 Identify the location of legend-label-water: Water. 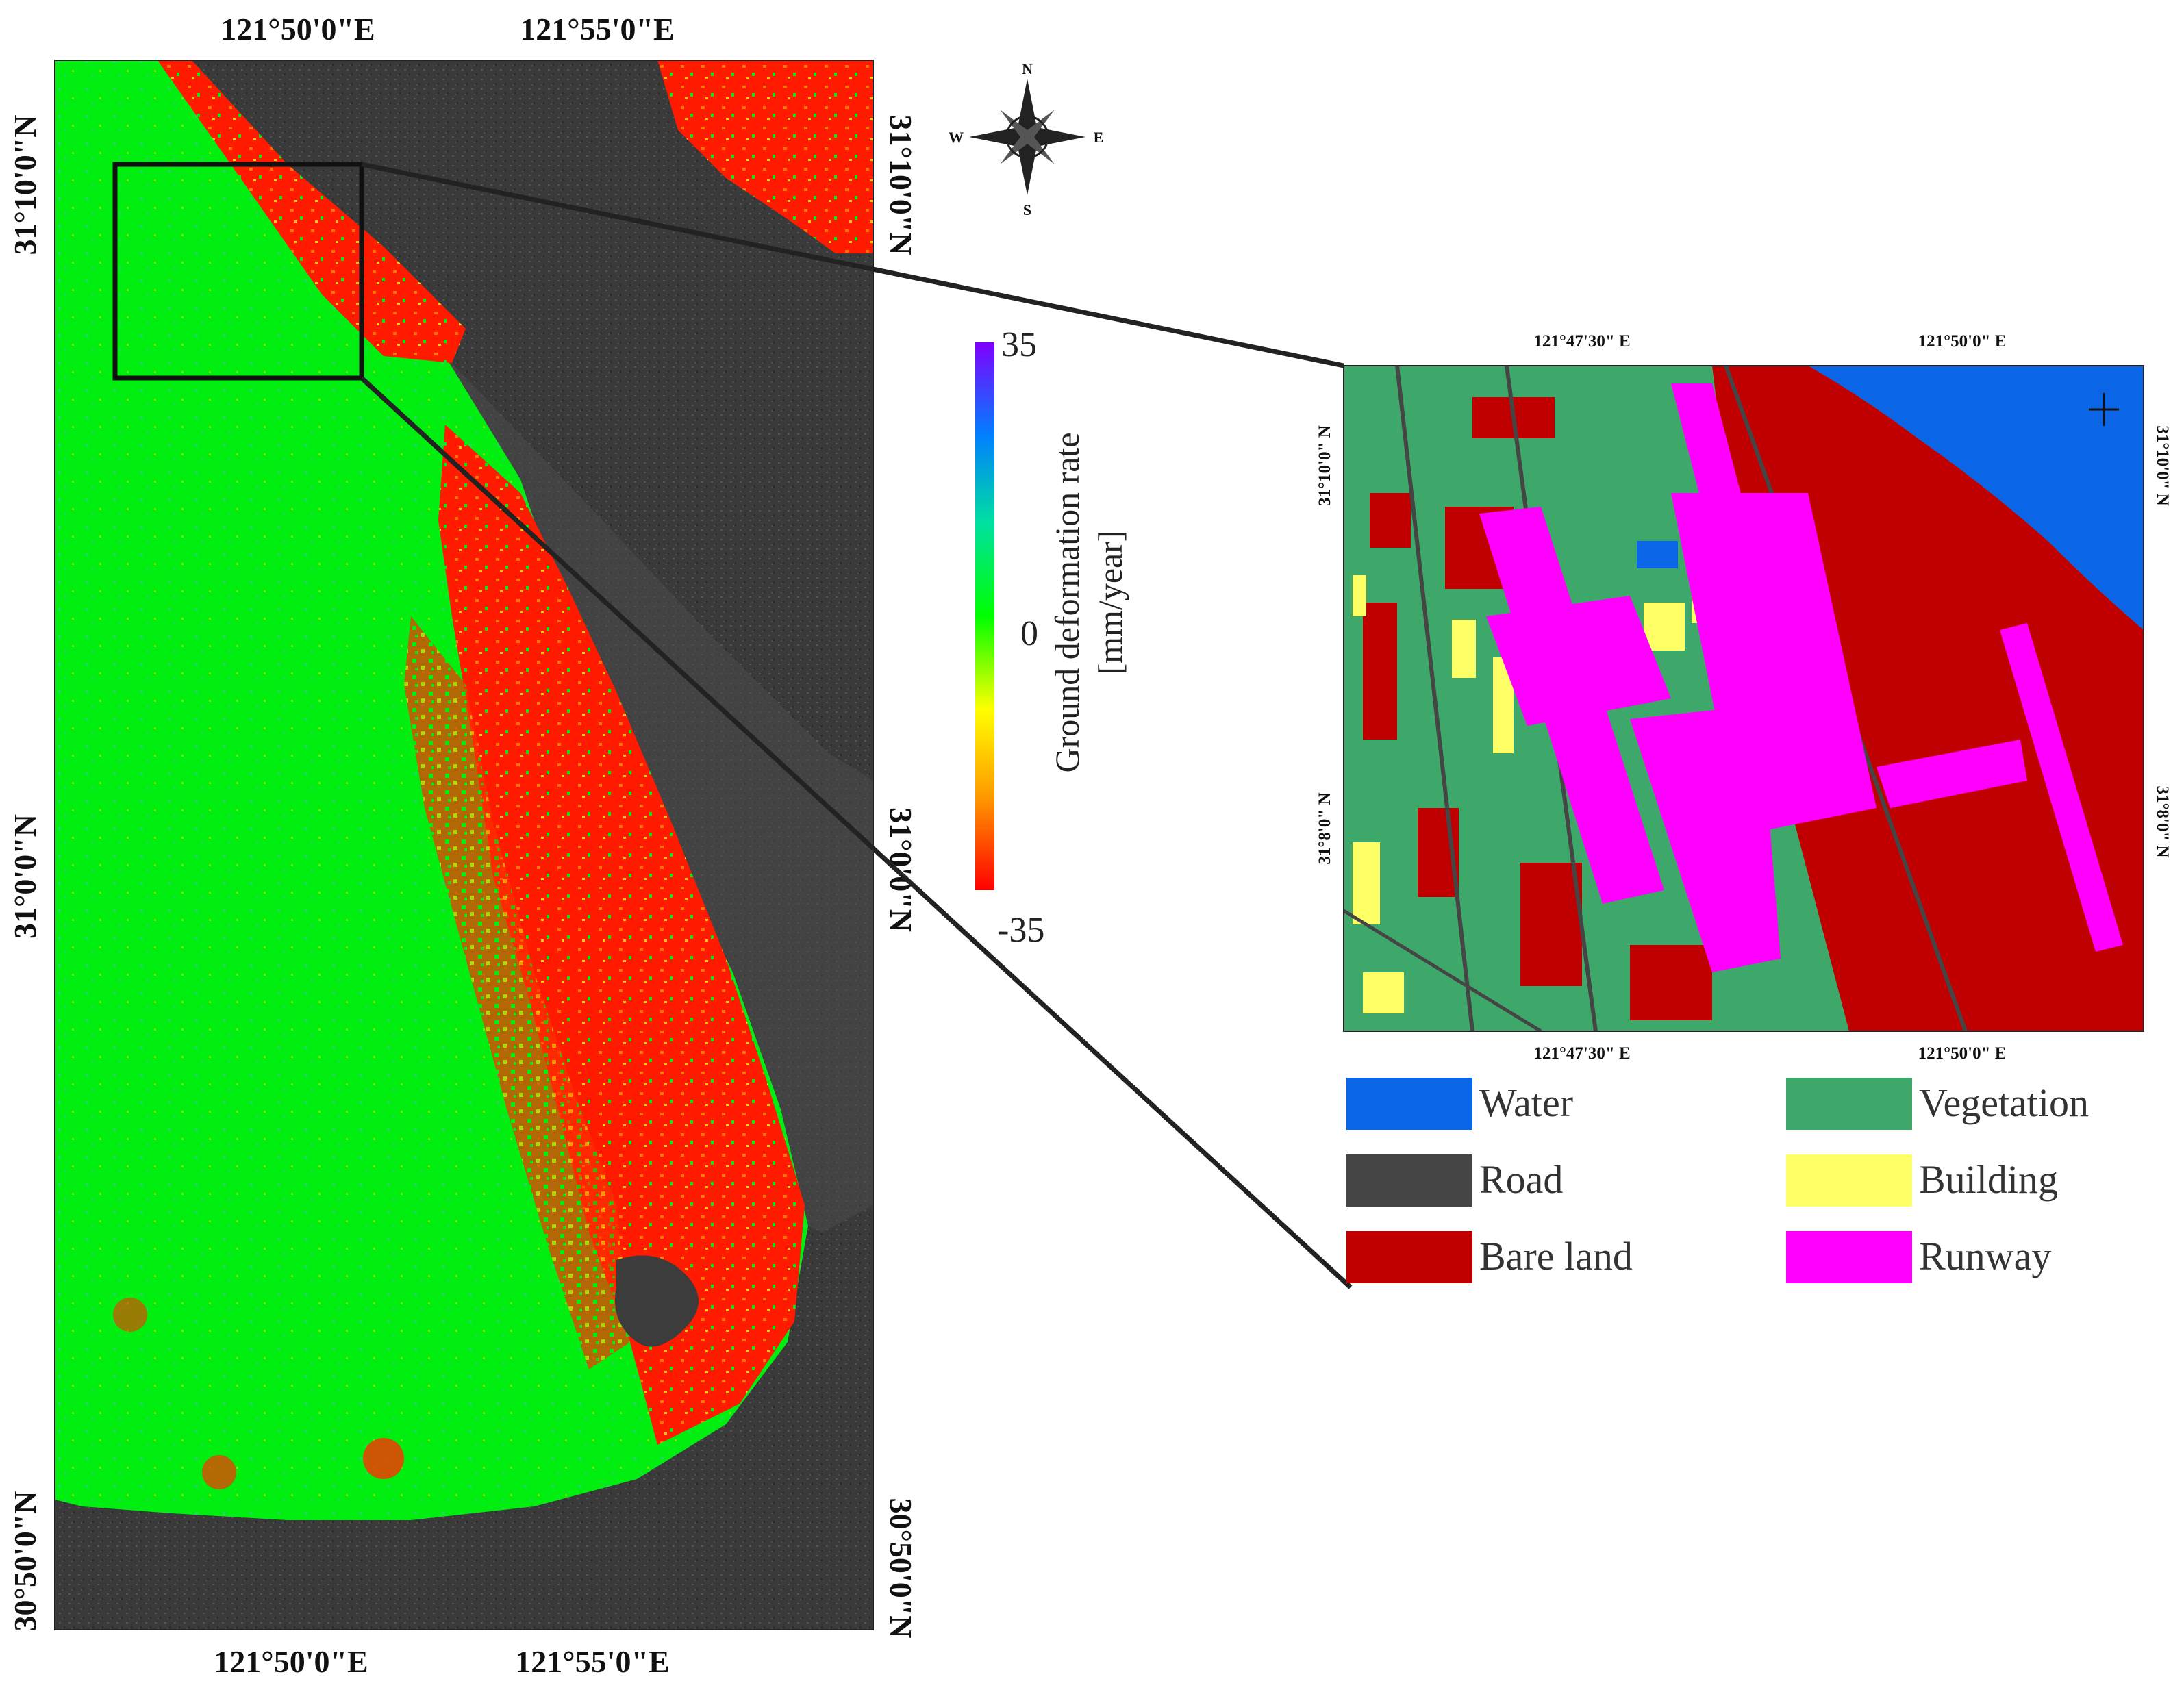
(1526, 1103).